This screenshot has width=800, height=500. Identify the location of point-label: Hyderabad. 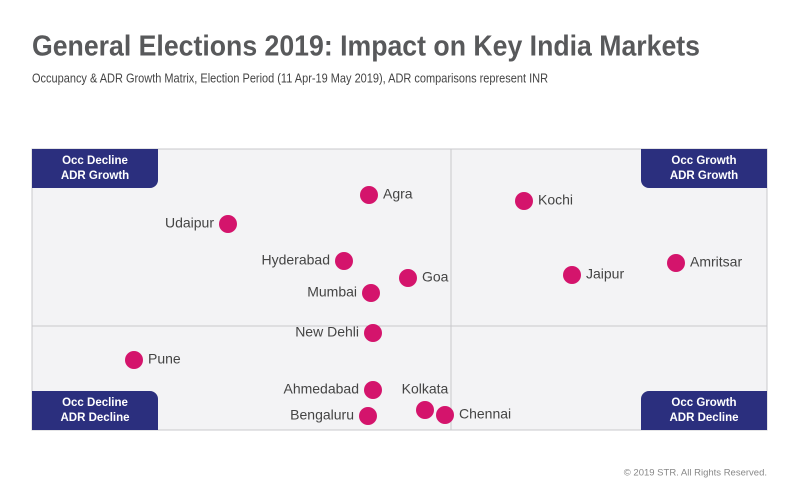
(296, 260).